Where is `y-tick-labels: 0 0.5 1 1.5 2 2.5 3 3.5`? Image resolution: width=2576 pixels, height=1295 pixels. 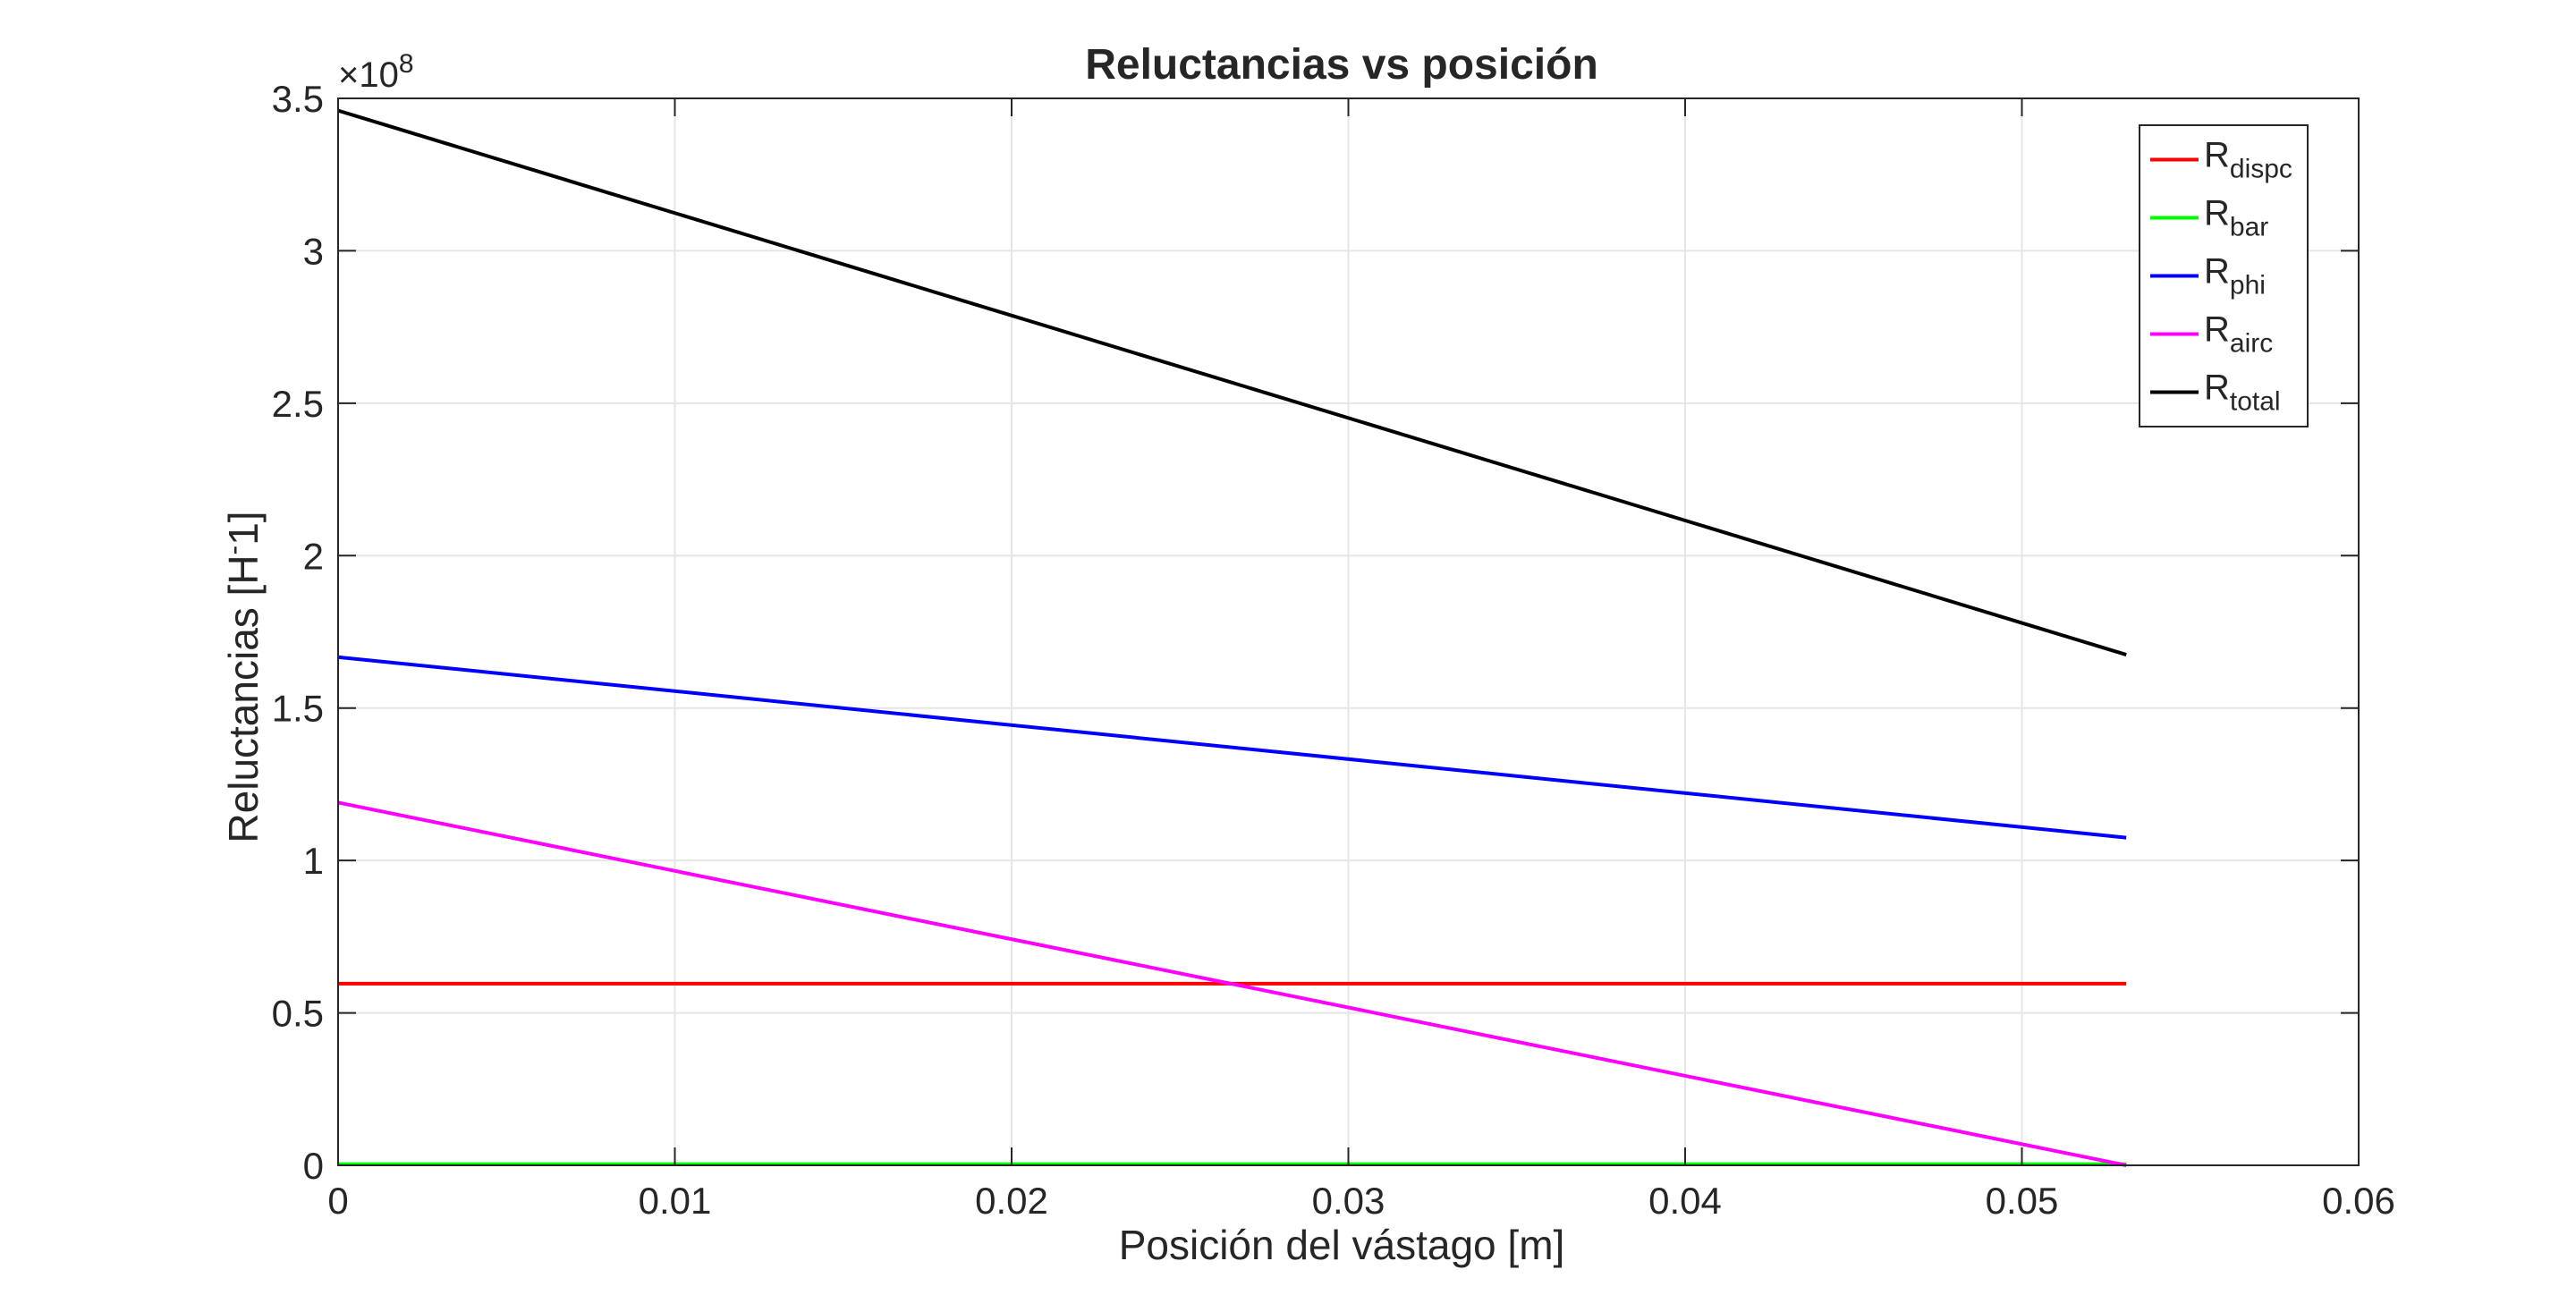
y-tick-labels: 0 0.5 1 1.5 2 2.5 3 3.5 is located at coordinates (298, 632).